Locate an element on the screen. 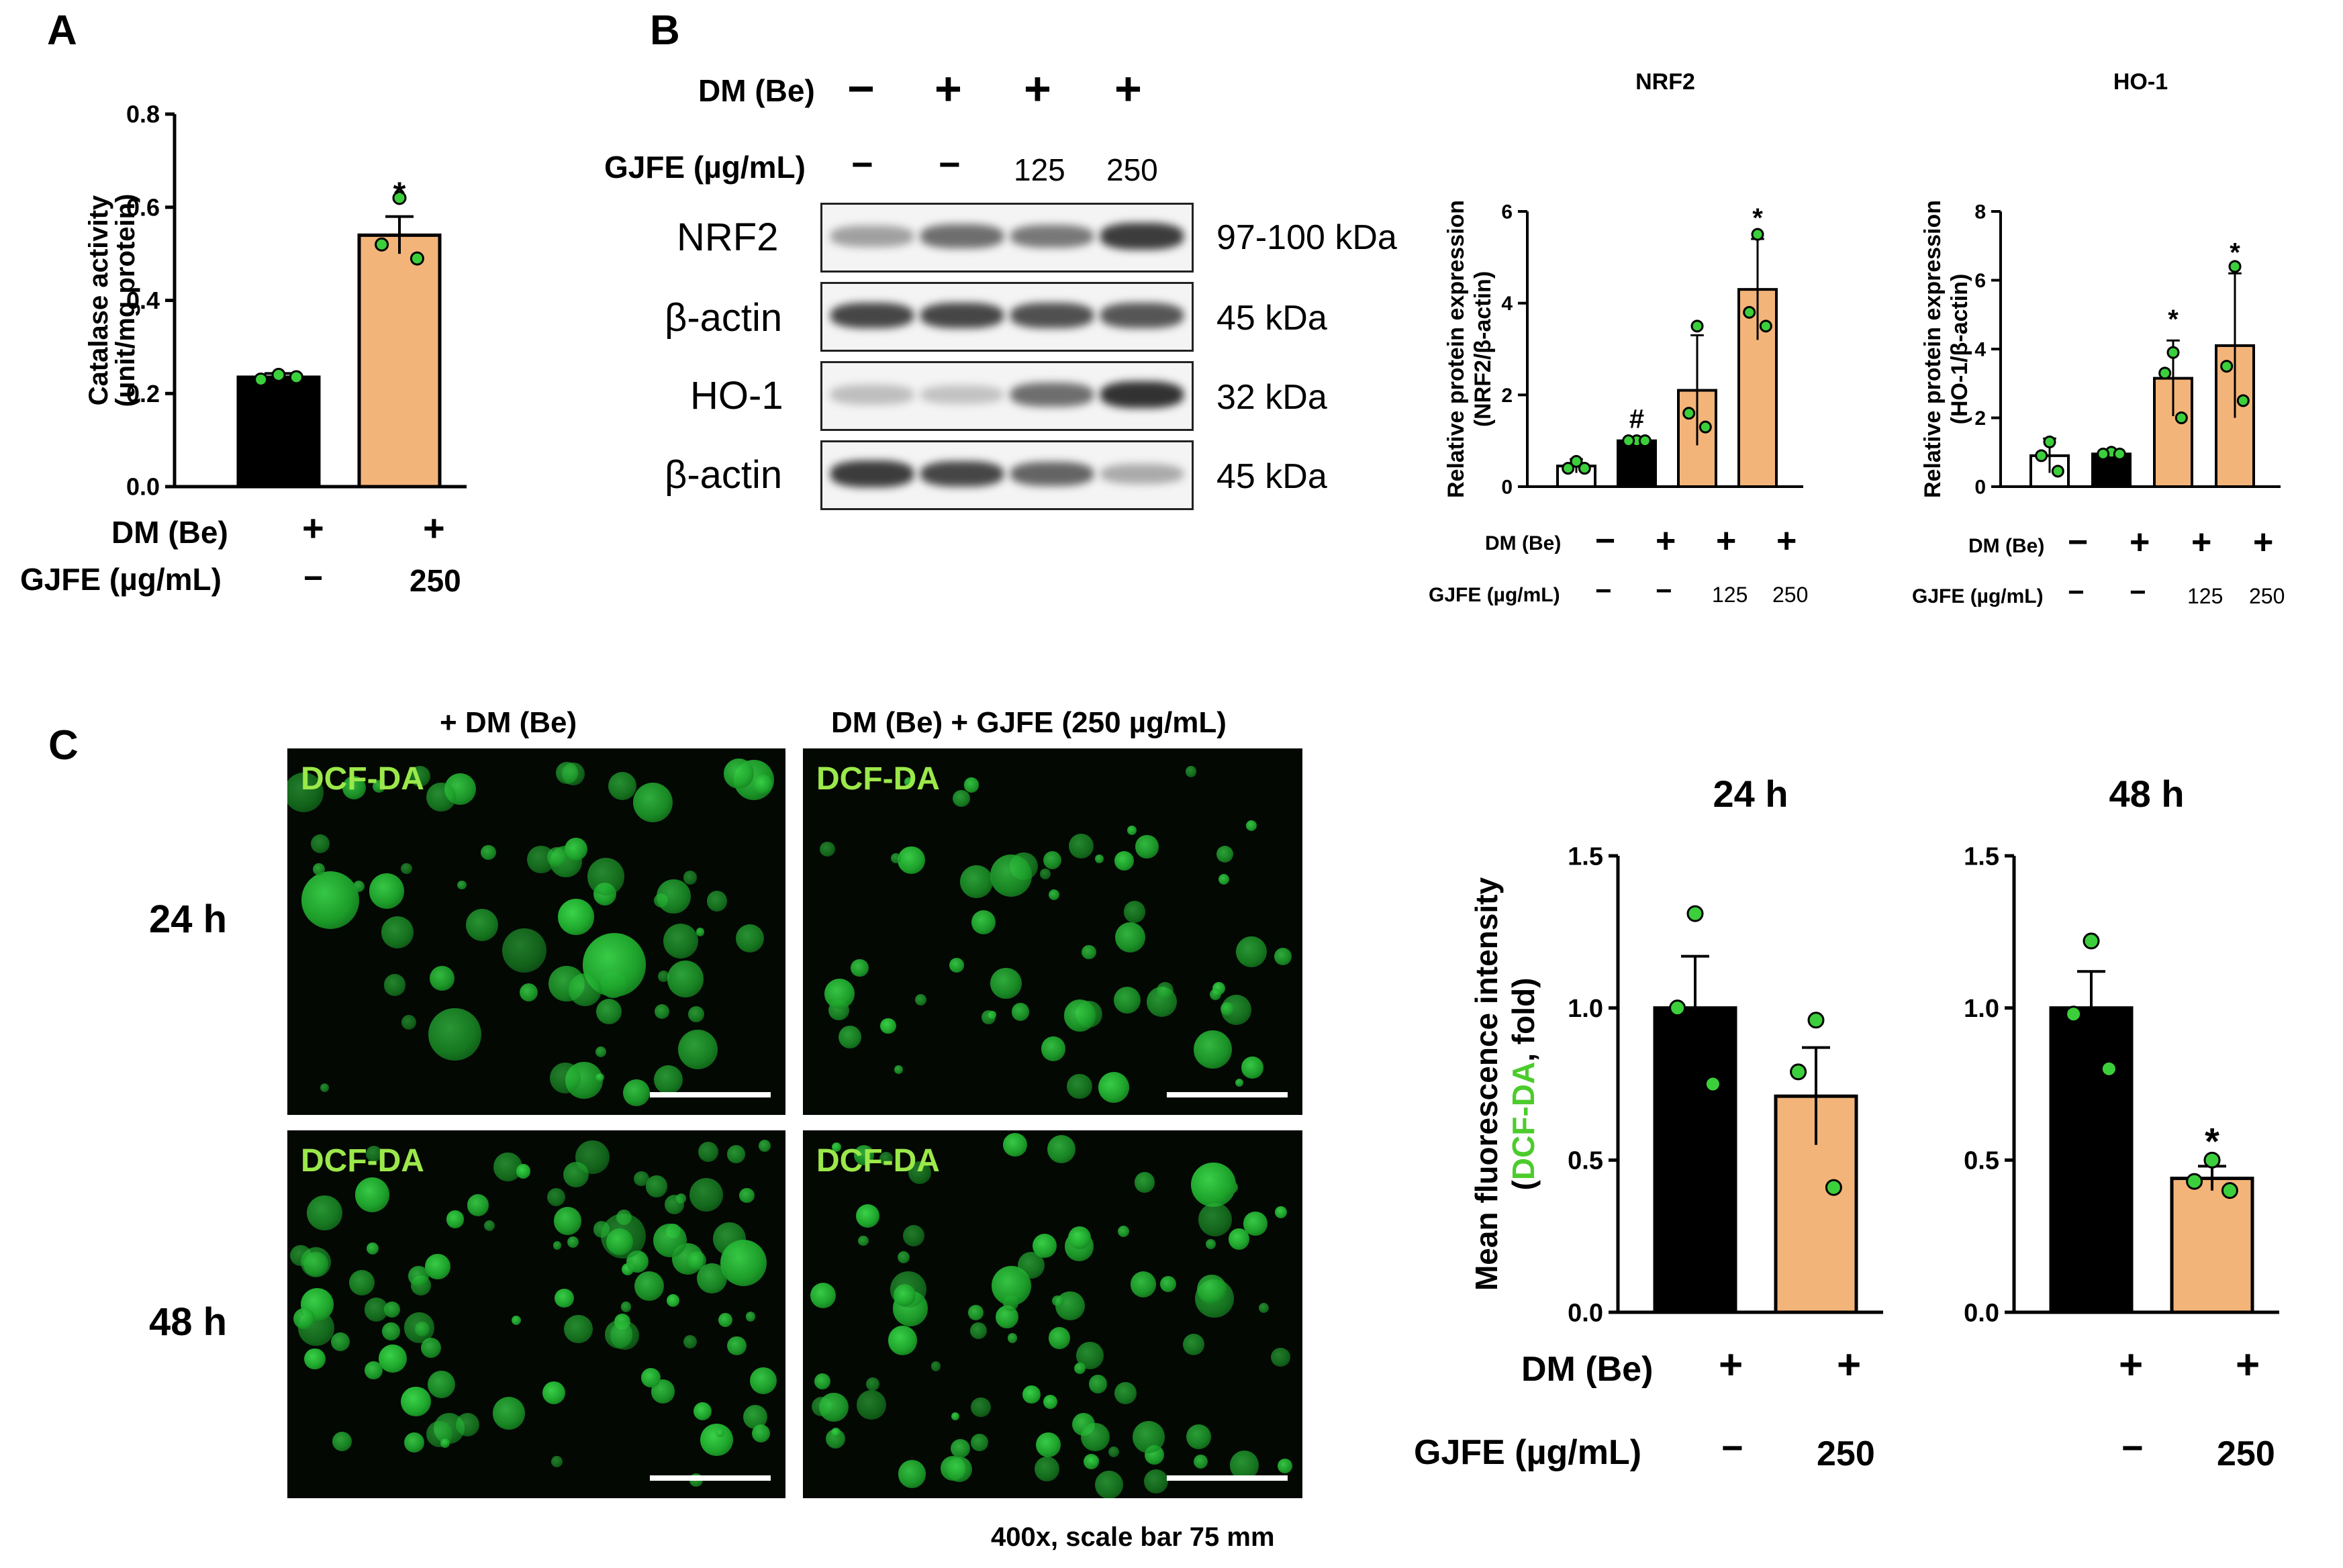 The height and width of the screenshot is (1568, 2343). ho1-gjfe-mark: 125 is located at coordinates (2205, 596).